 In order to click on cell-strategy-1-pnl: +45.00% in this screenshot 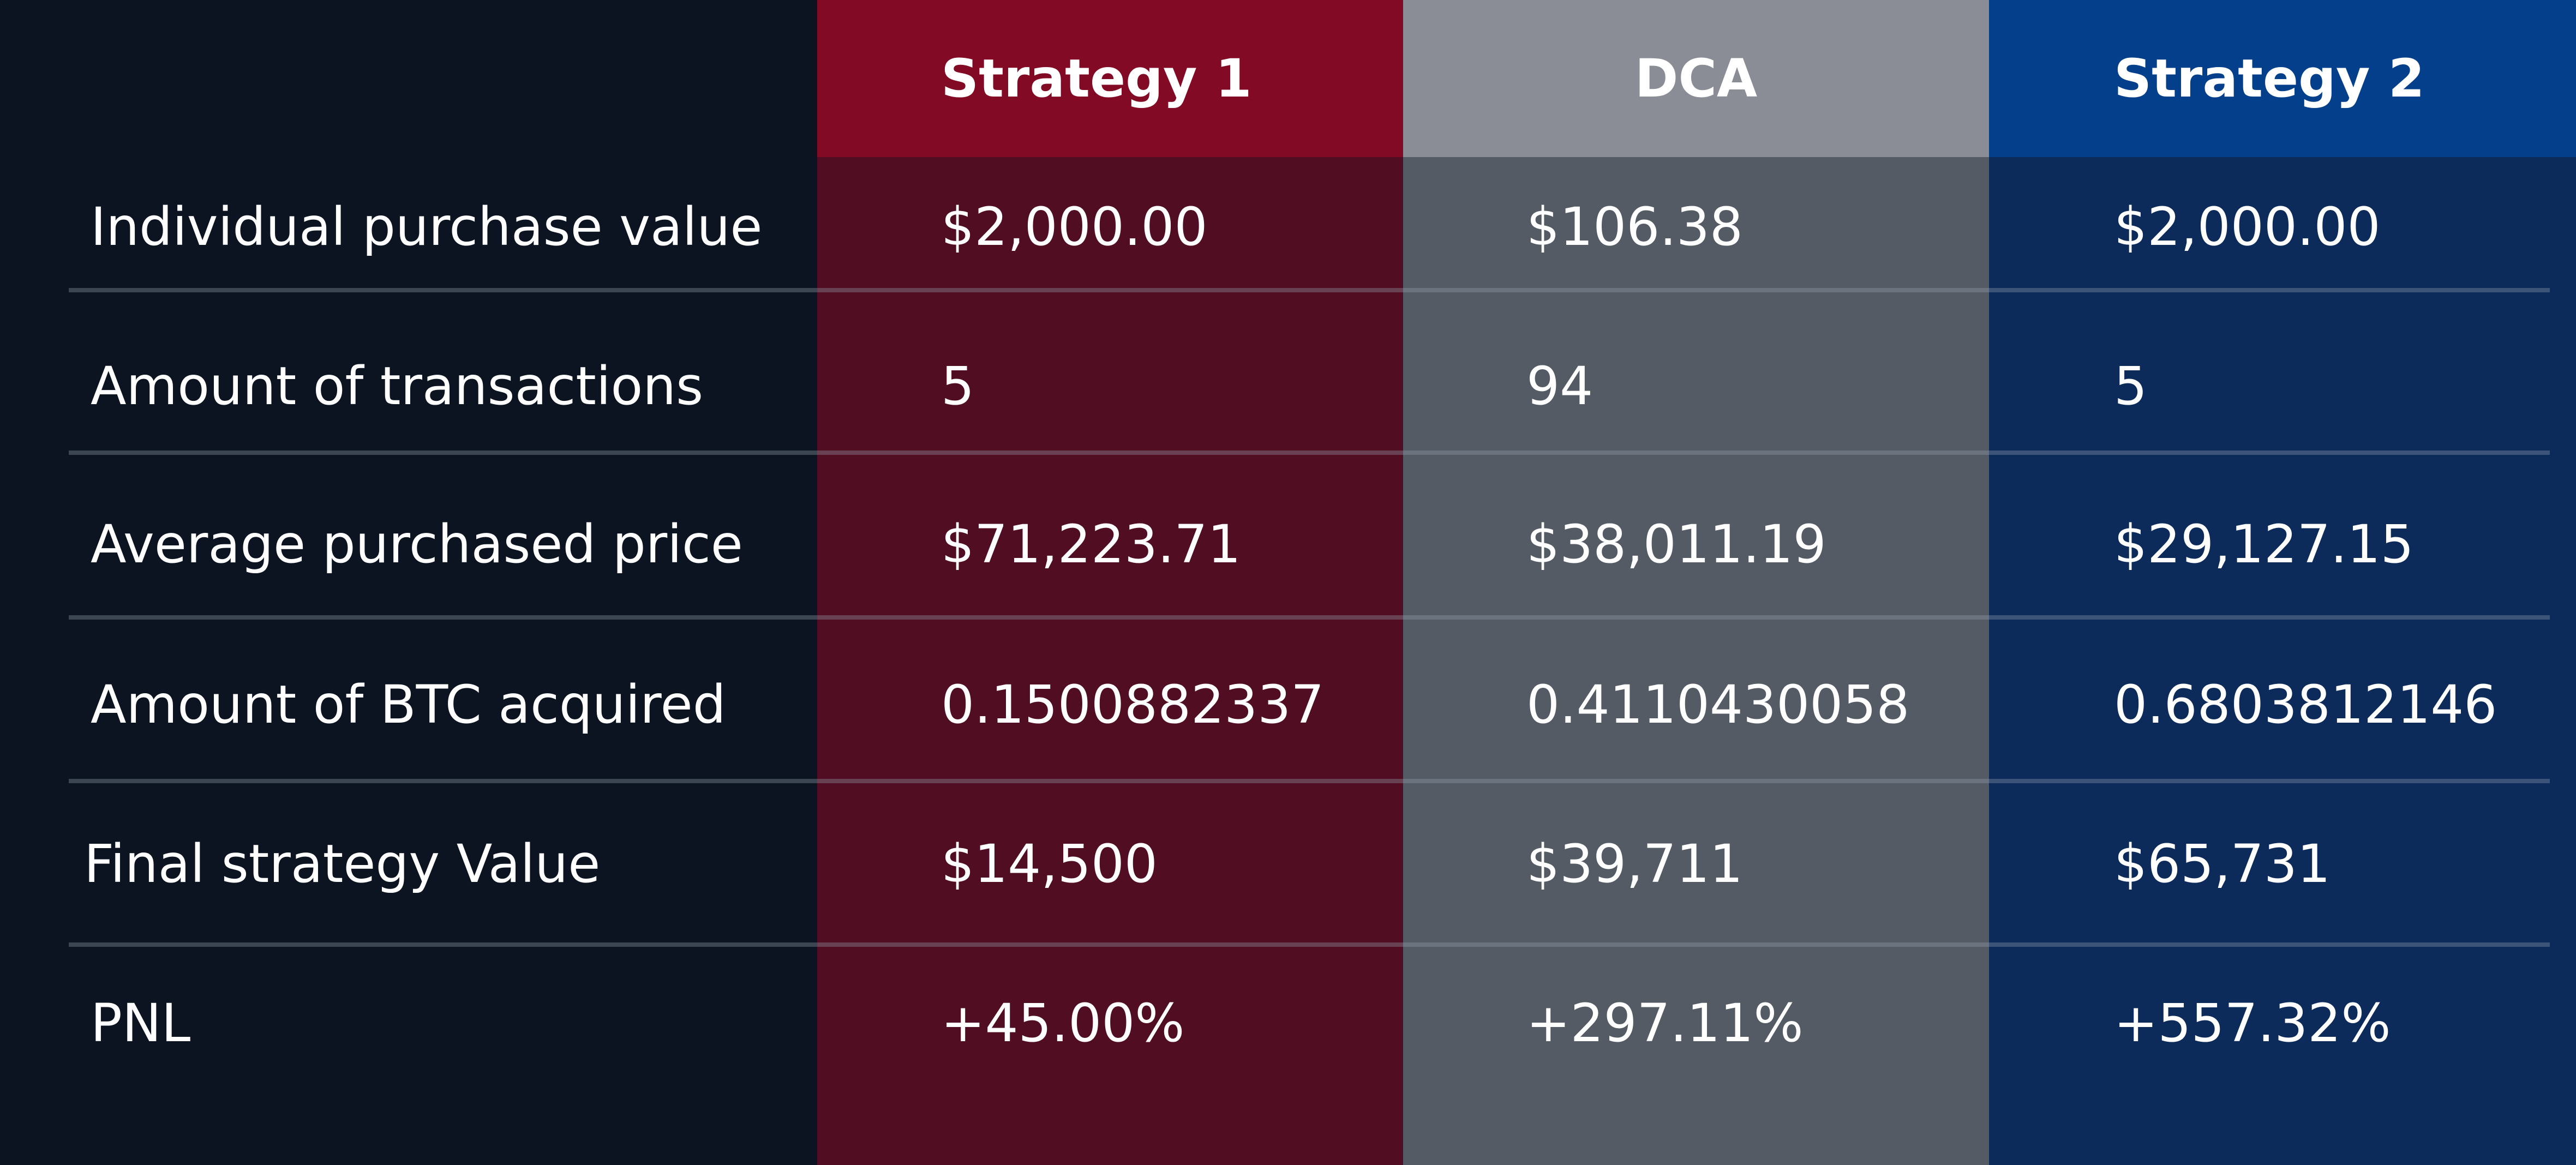, I will do `click(1063, 1023)`.